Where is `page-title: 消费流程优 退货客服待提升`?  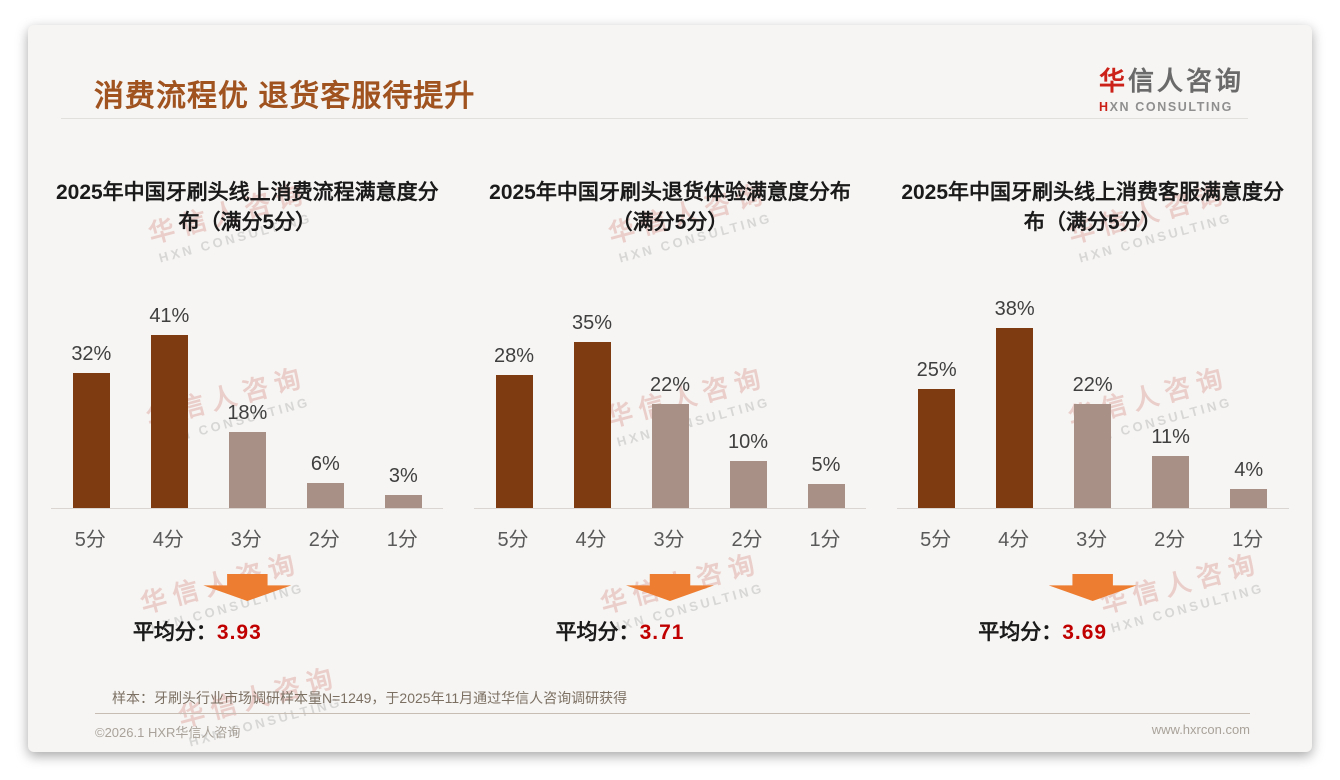 page-title: 消费流程优 退货客服待提升 is located at coordinates (285, 96).